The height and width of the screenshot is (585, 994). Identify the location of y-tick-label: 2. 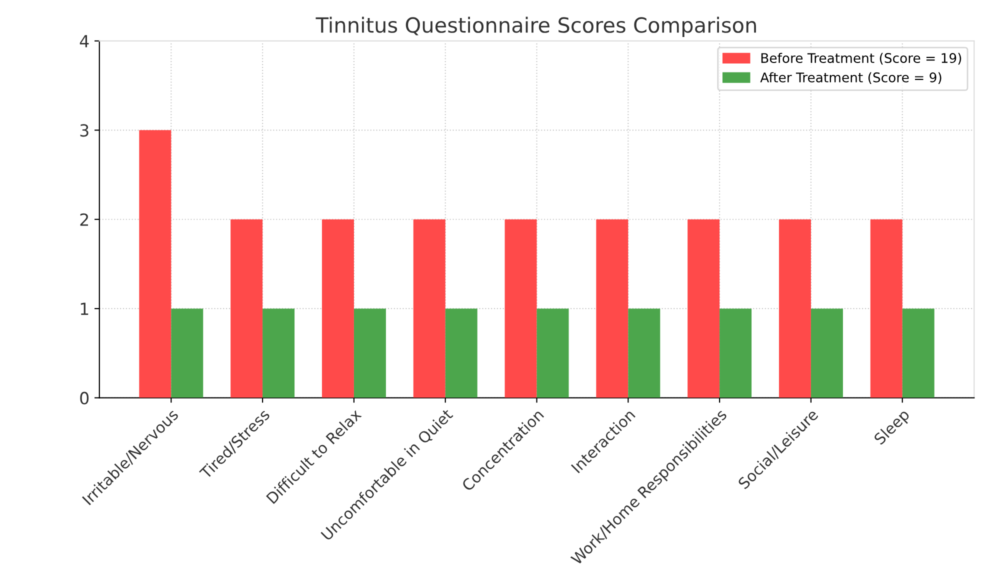
(84, 219).